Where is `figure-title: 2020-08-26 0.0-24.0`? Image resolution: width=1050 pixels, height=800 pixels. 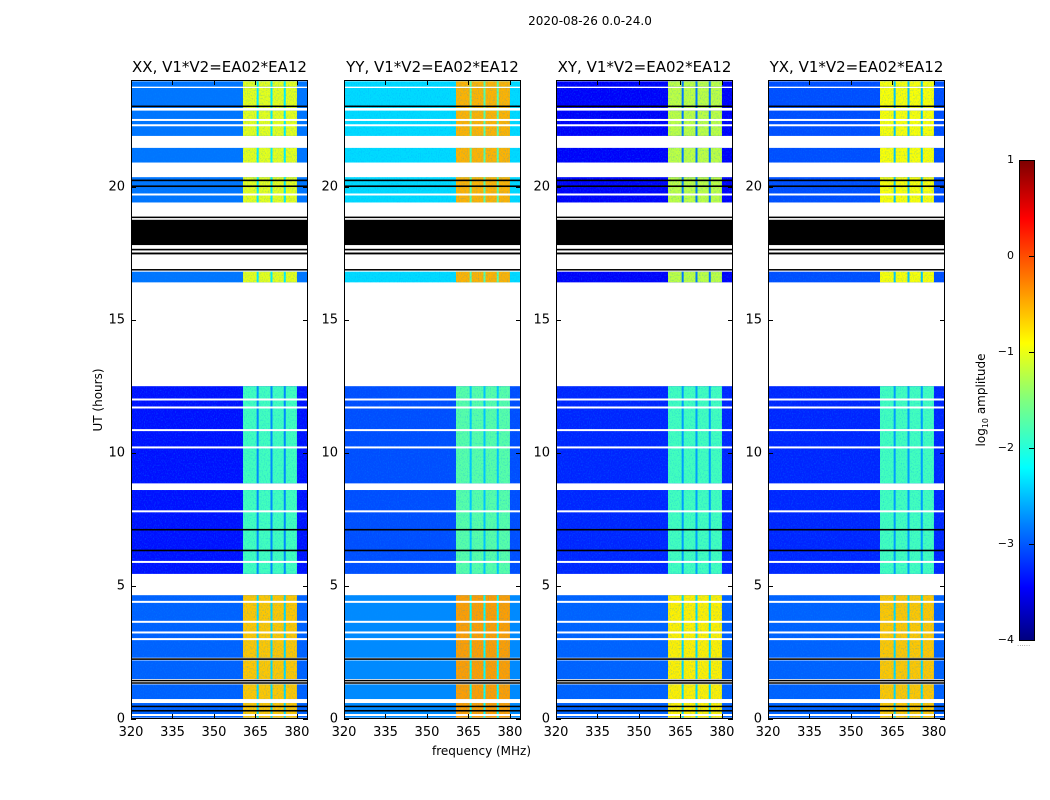
figure-title: 2020-08-26 0.0-24.0 is located at coordinates (590, 21).